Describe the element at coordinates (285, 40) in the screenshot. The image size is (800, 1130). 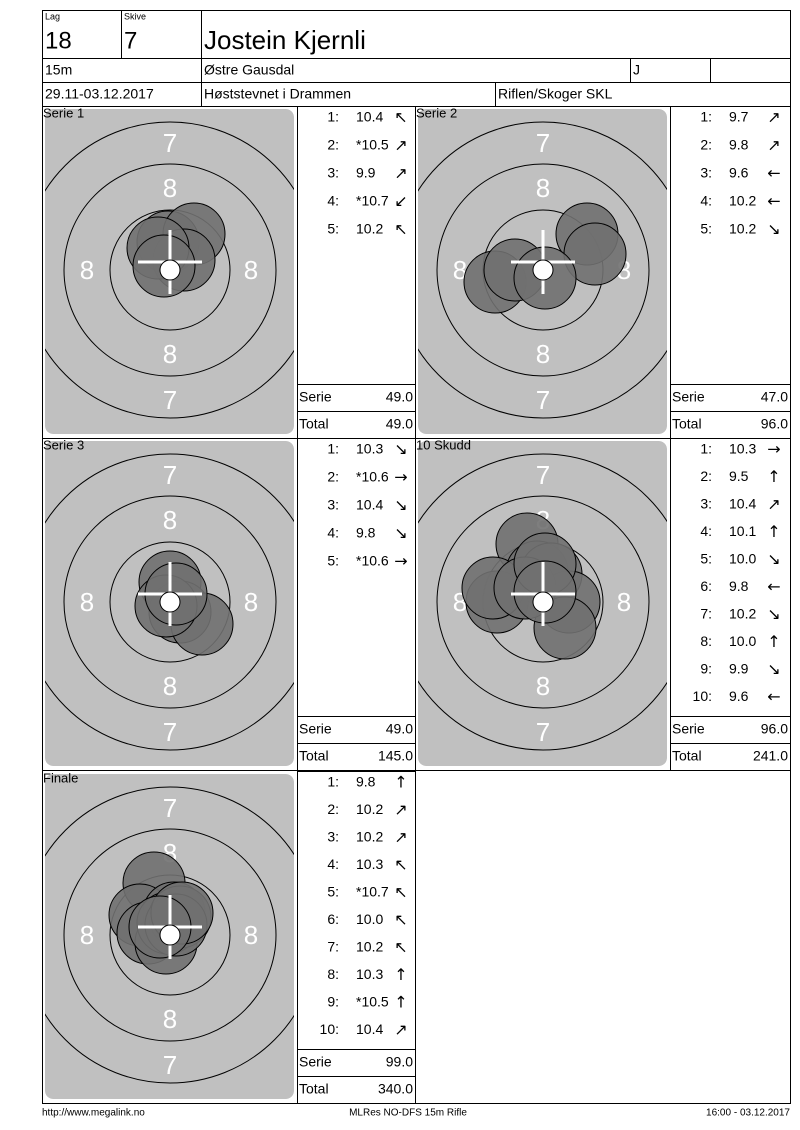
I see `shooter-name: Jostein Kjernli` at that location.